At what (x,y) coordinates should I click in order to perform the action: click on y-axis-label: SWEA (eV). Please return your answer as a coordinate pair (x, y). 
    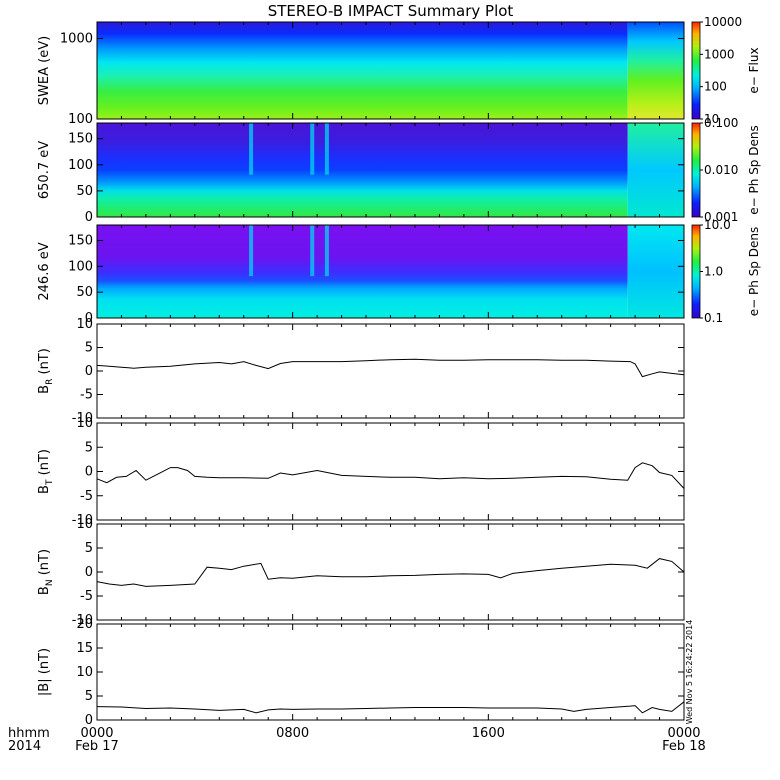
    Looking at the image, I should click on (44, 70).